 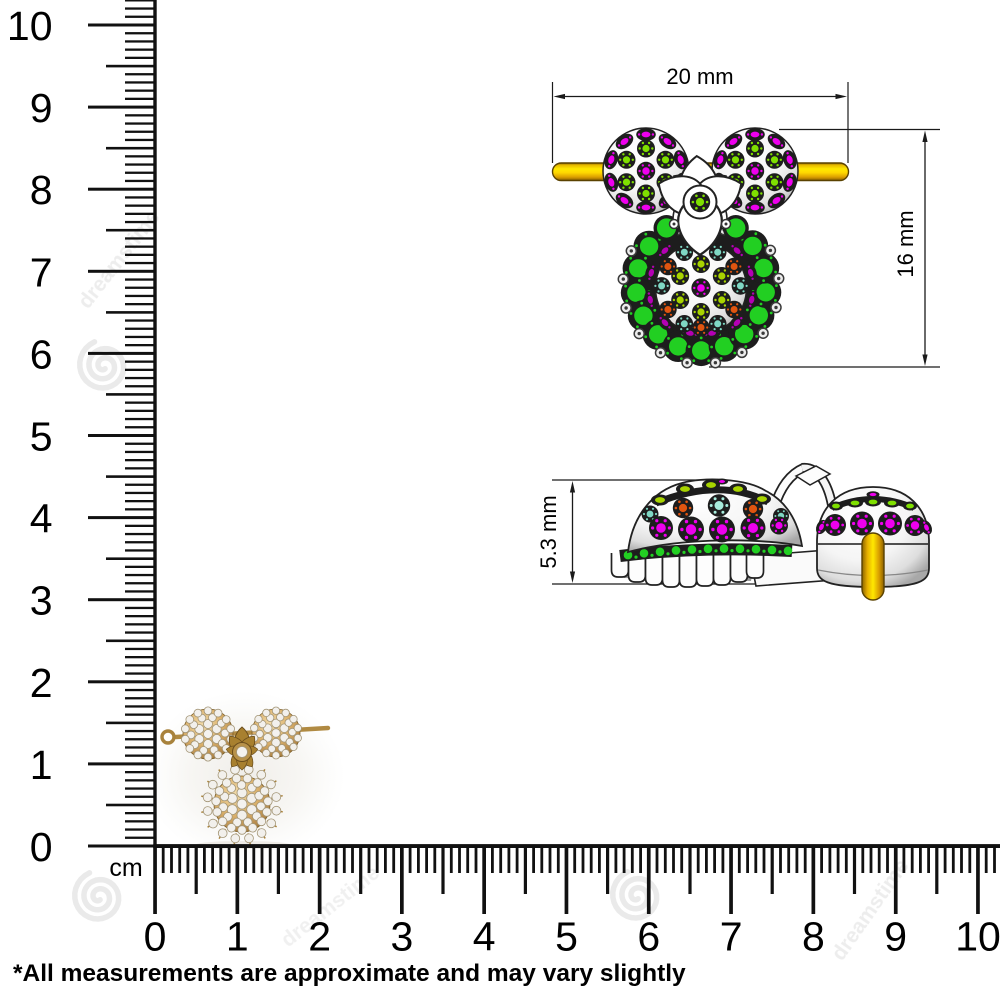 I want to click on svg-text: 5.3 mm, so click(x=548, y=531).